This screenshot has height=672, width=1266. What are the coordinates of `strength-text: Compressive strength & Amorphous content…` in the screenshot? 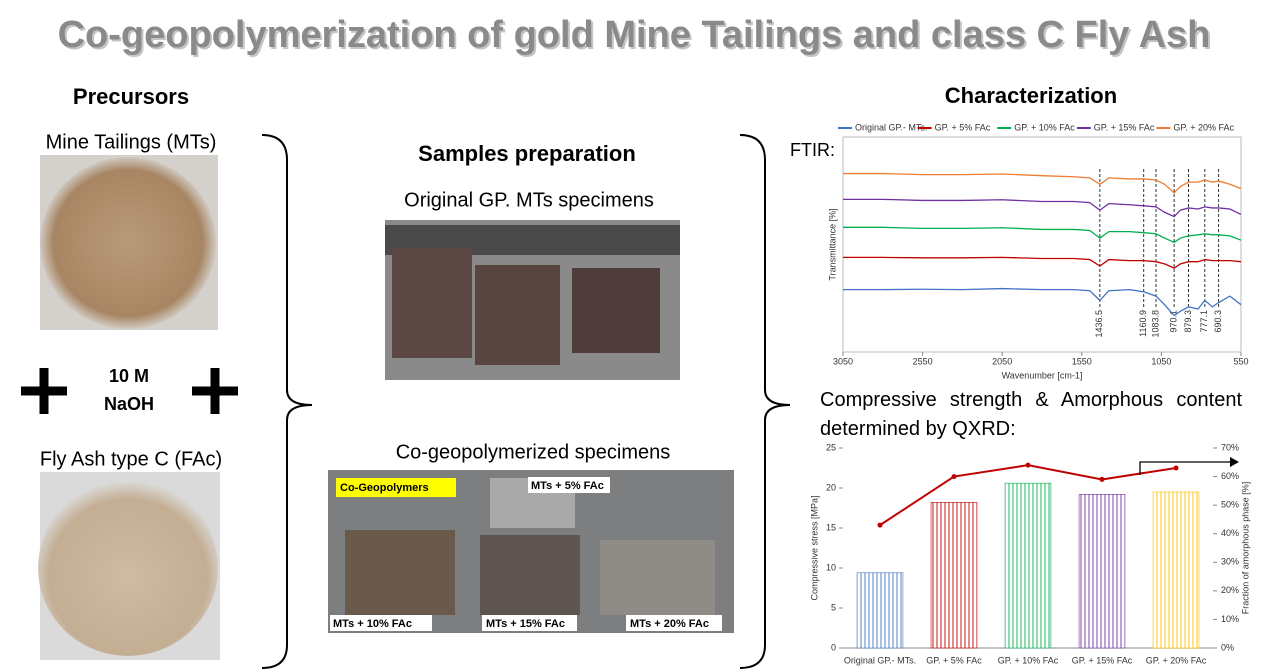 It's located at (1031, 414).